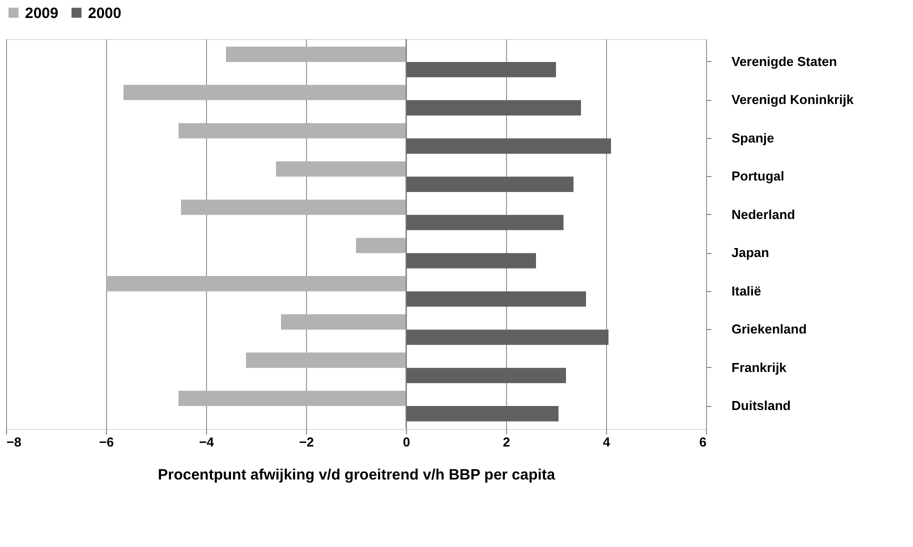 Image resolution: width=913 pixels, height=547 pixels. Describe the element at coordinates (758, 176) in the screenshot. I see `y-tick-label: Portugal` at that location.